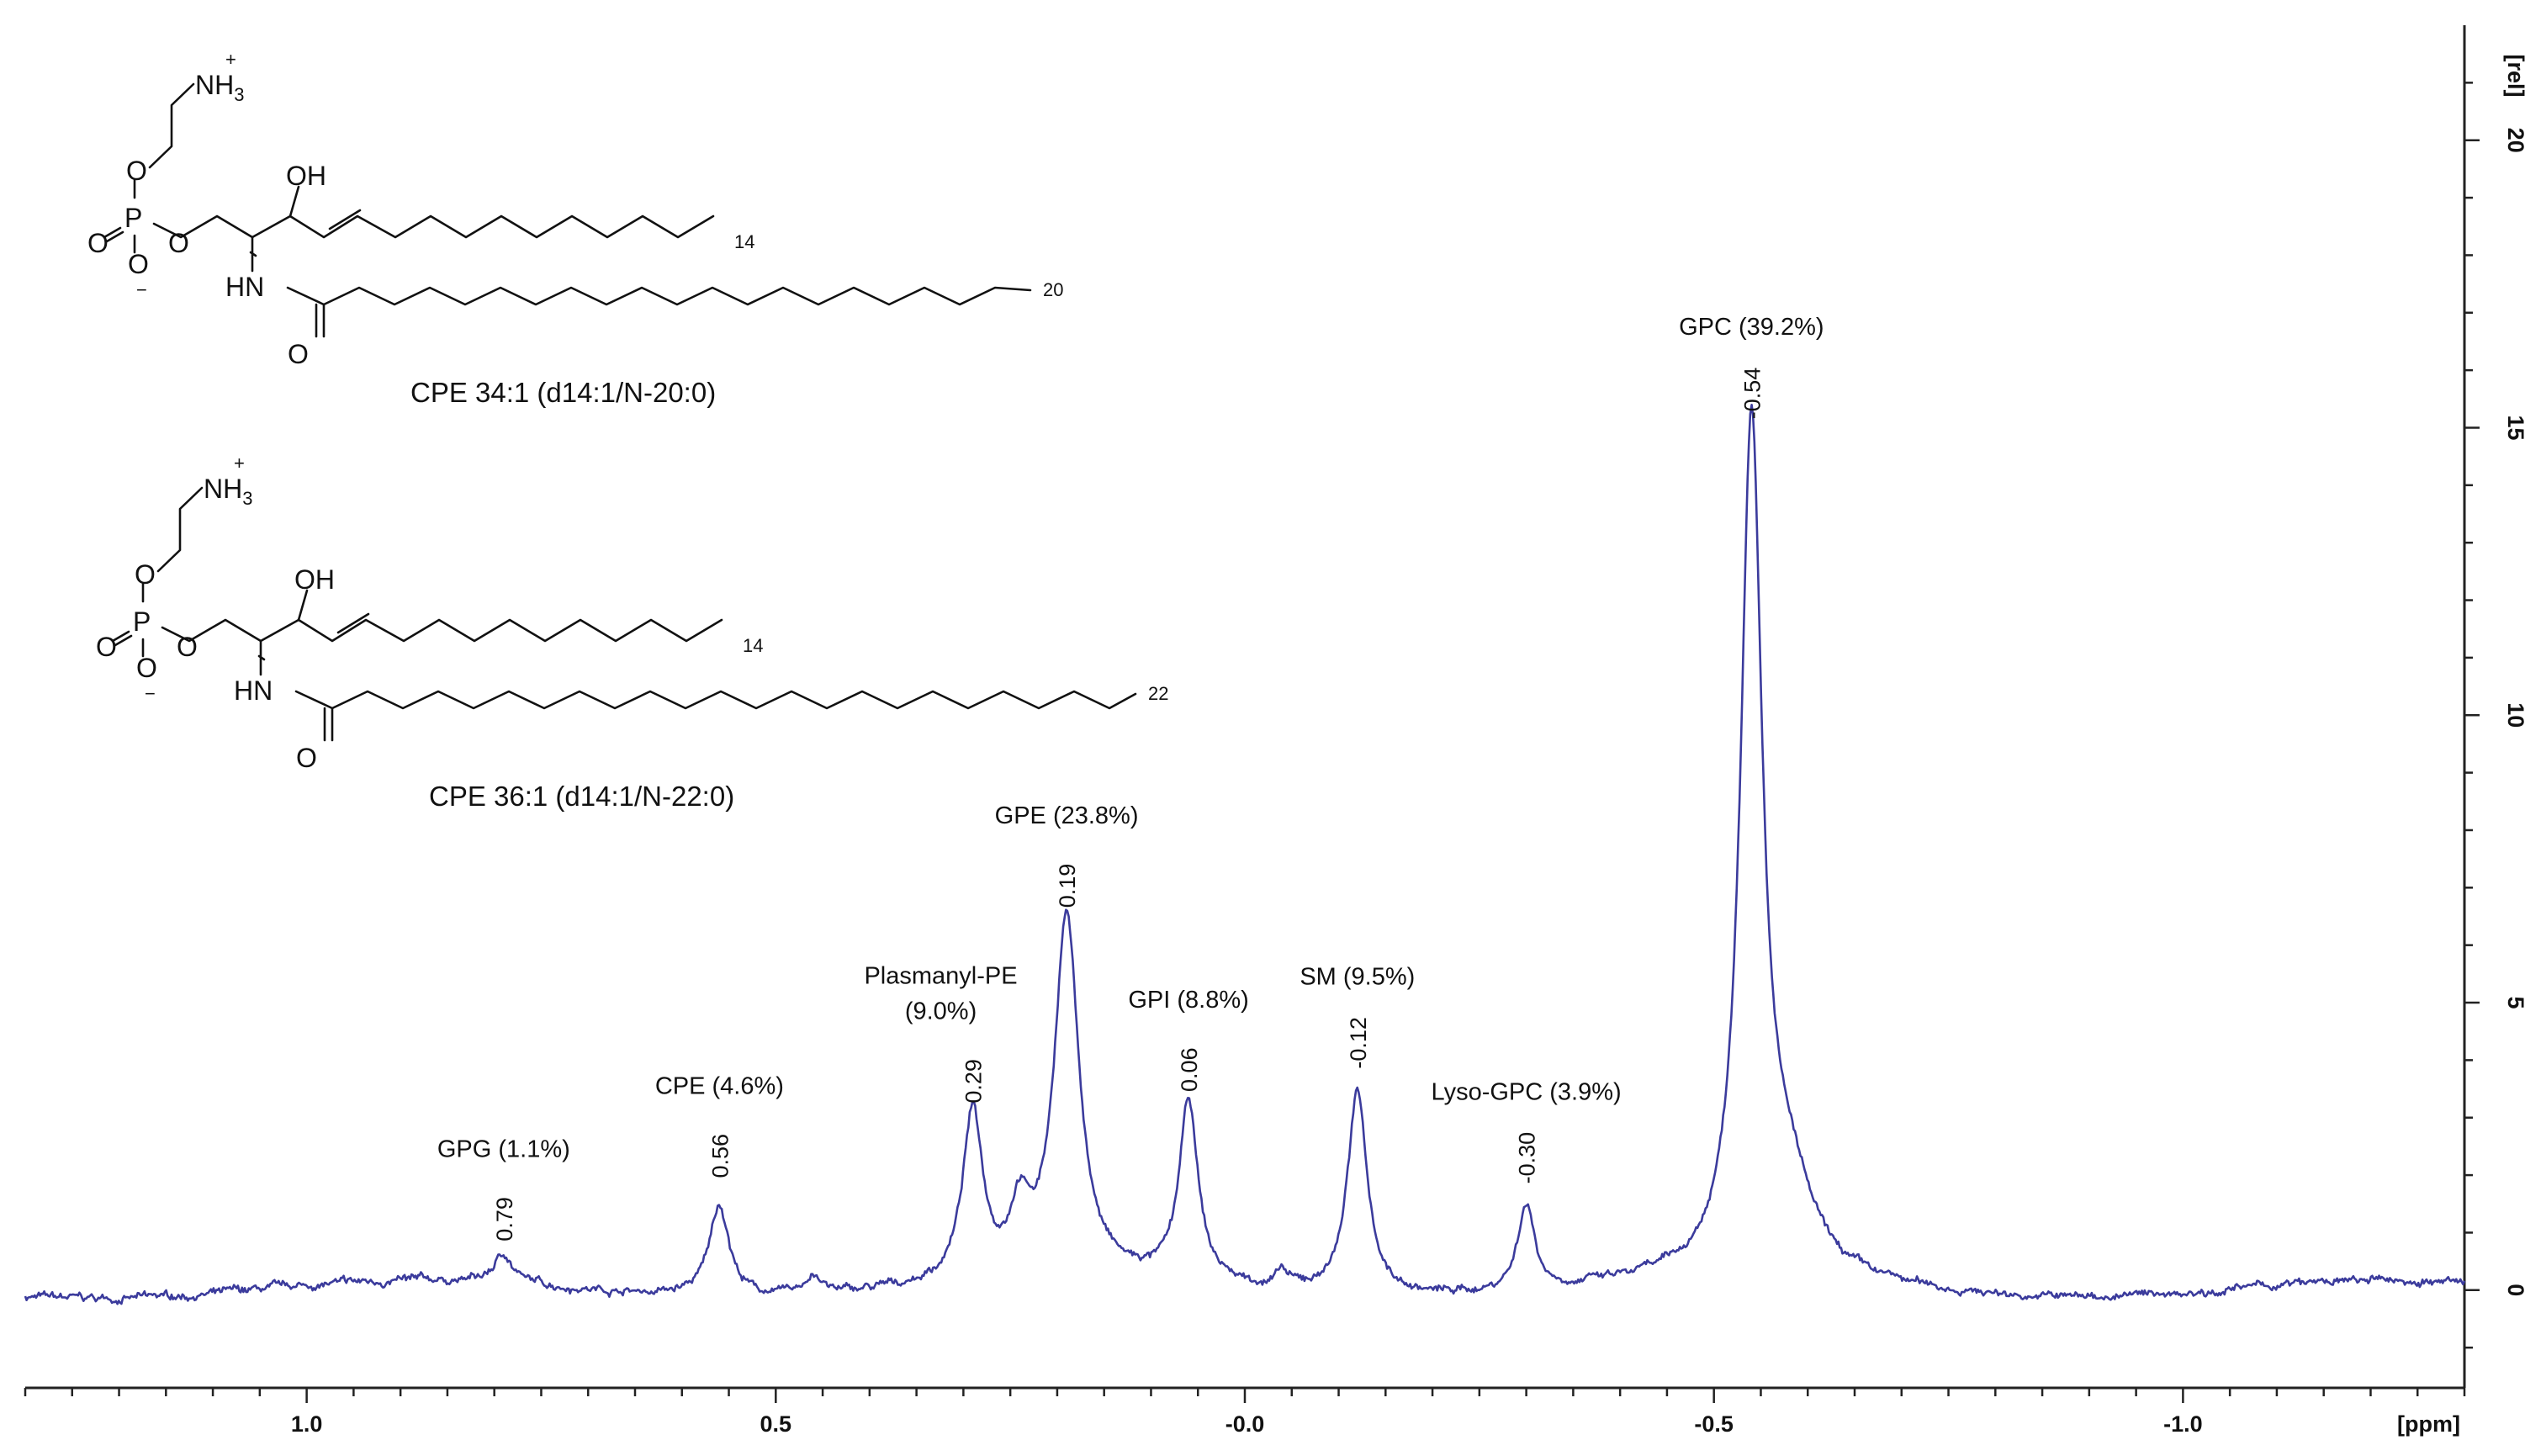  I want to click on x-tick-label: -0.5, so click(1714, 1424).